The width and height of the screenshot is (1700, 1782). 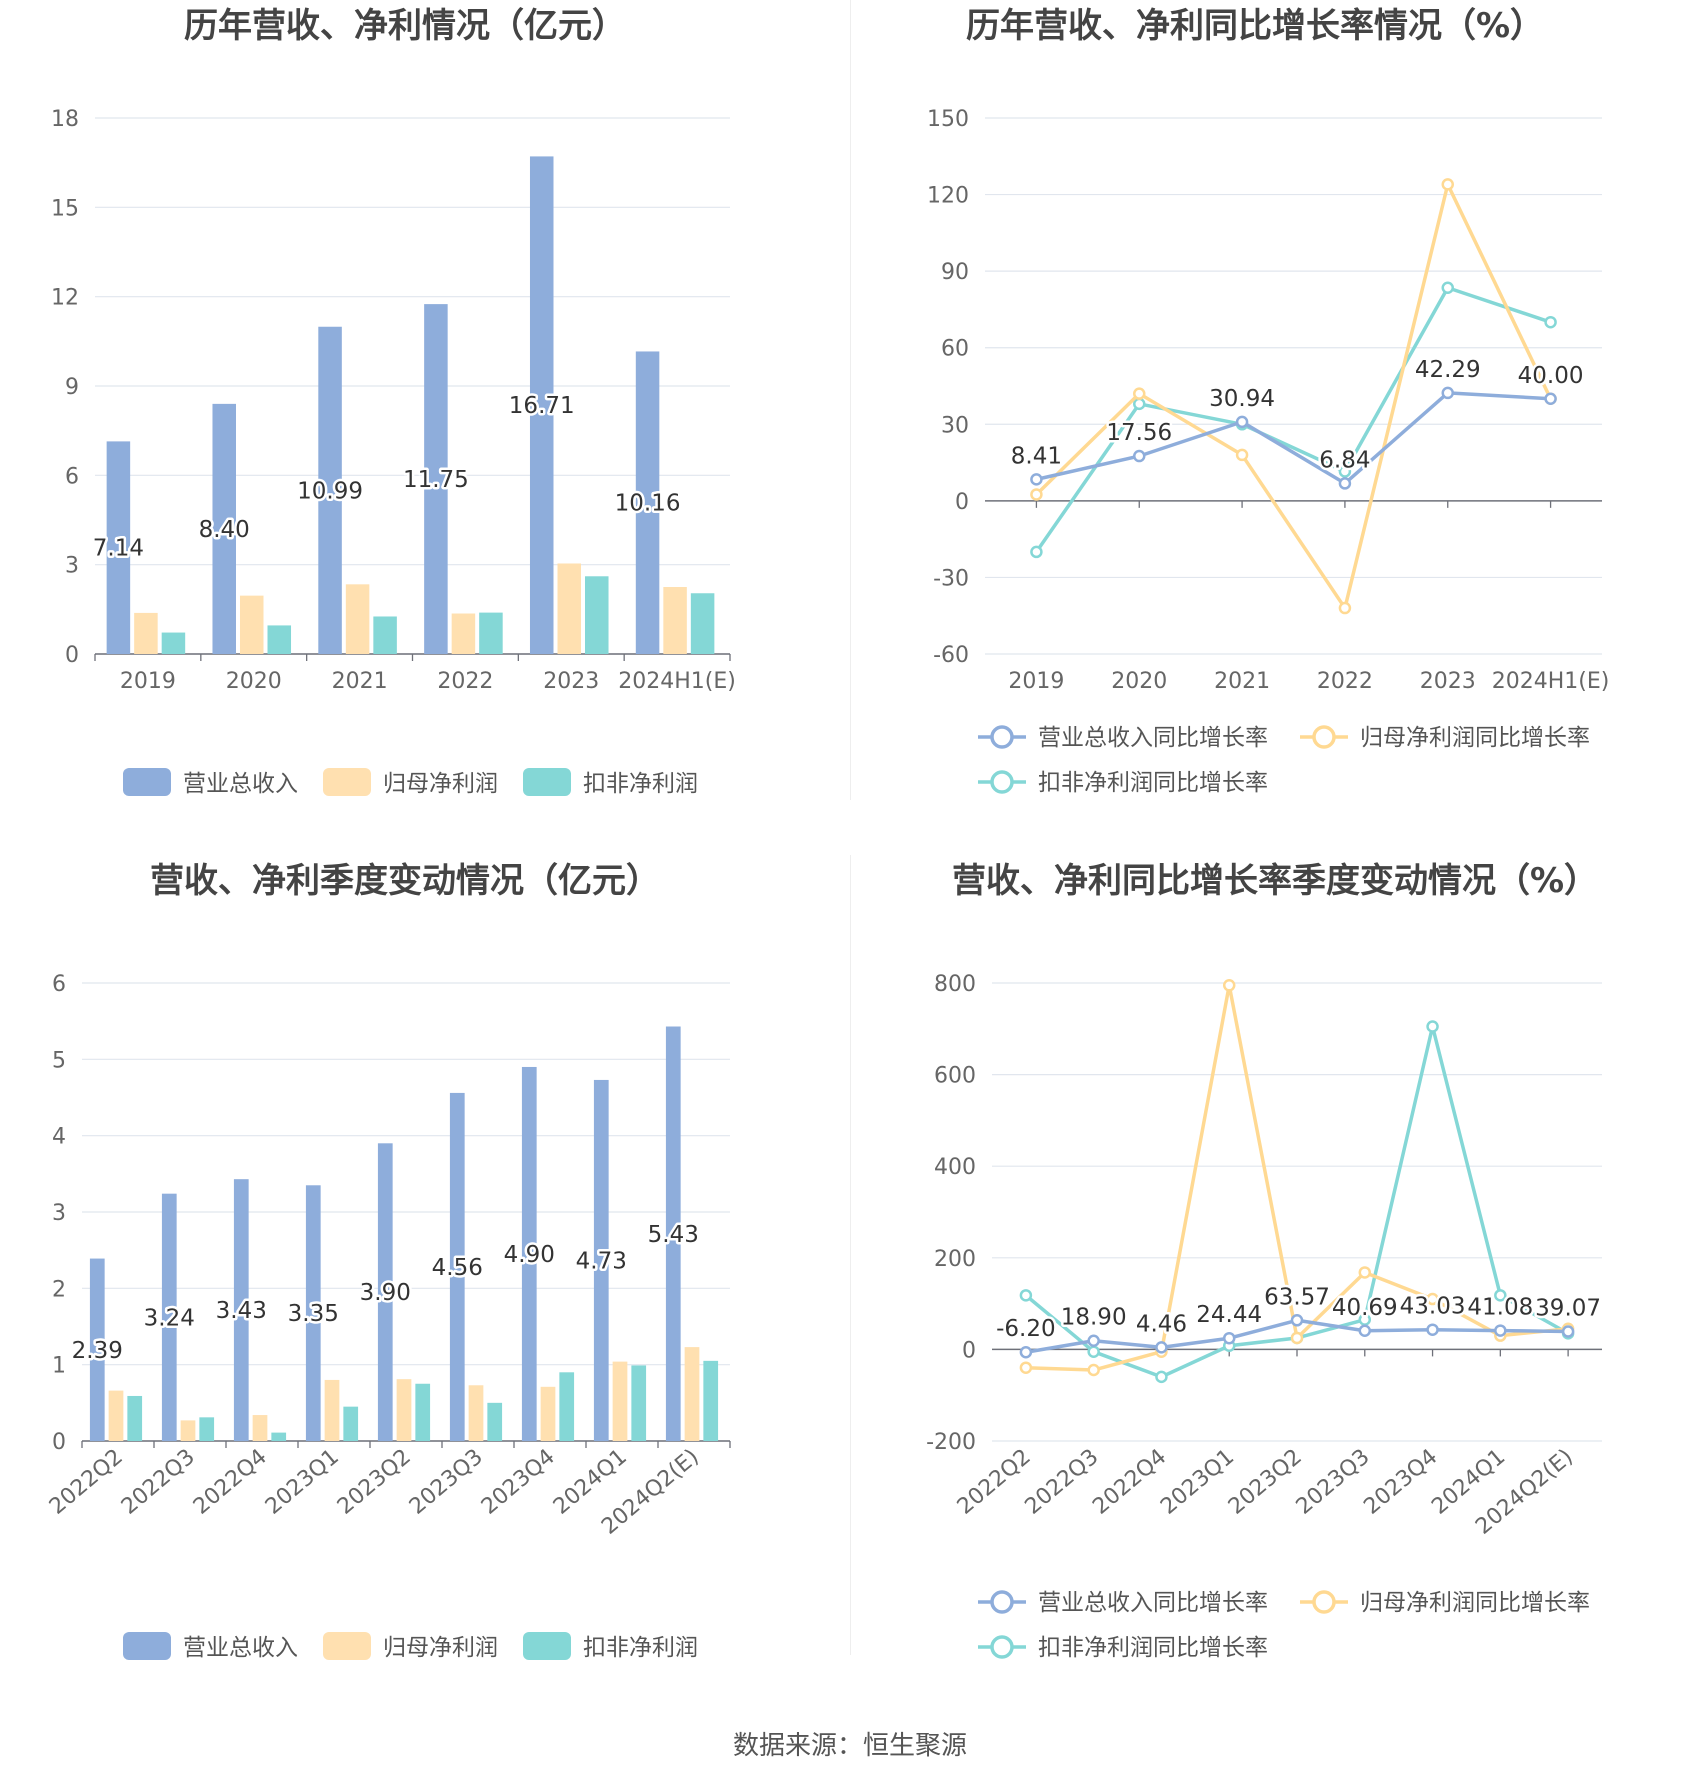 What do you see at coordinates (1129, 1481) in the screenshot?
I see `x-tick-label: 2022Q4` at bounding box center [1129, 1481].